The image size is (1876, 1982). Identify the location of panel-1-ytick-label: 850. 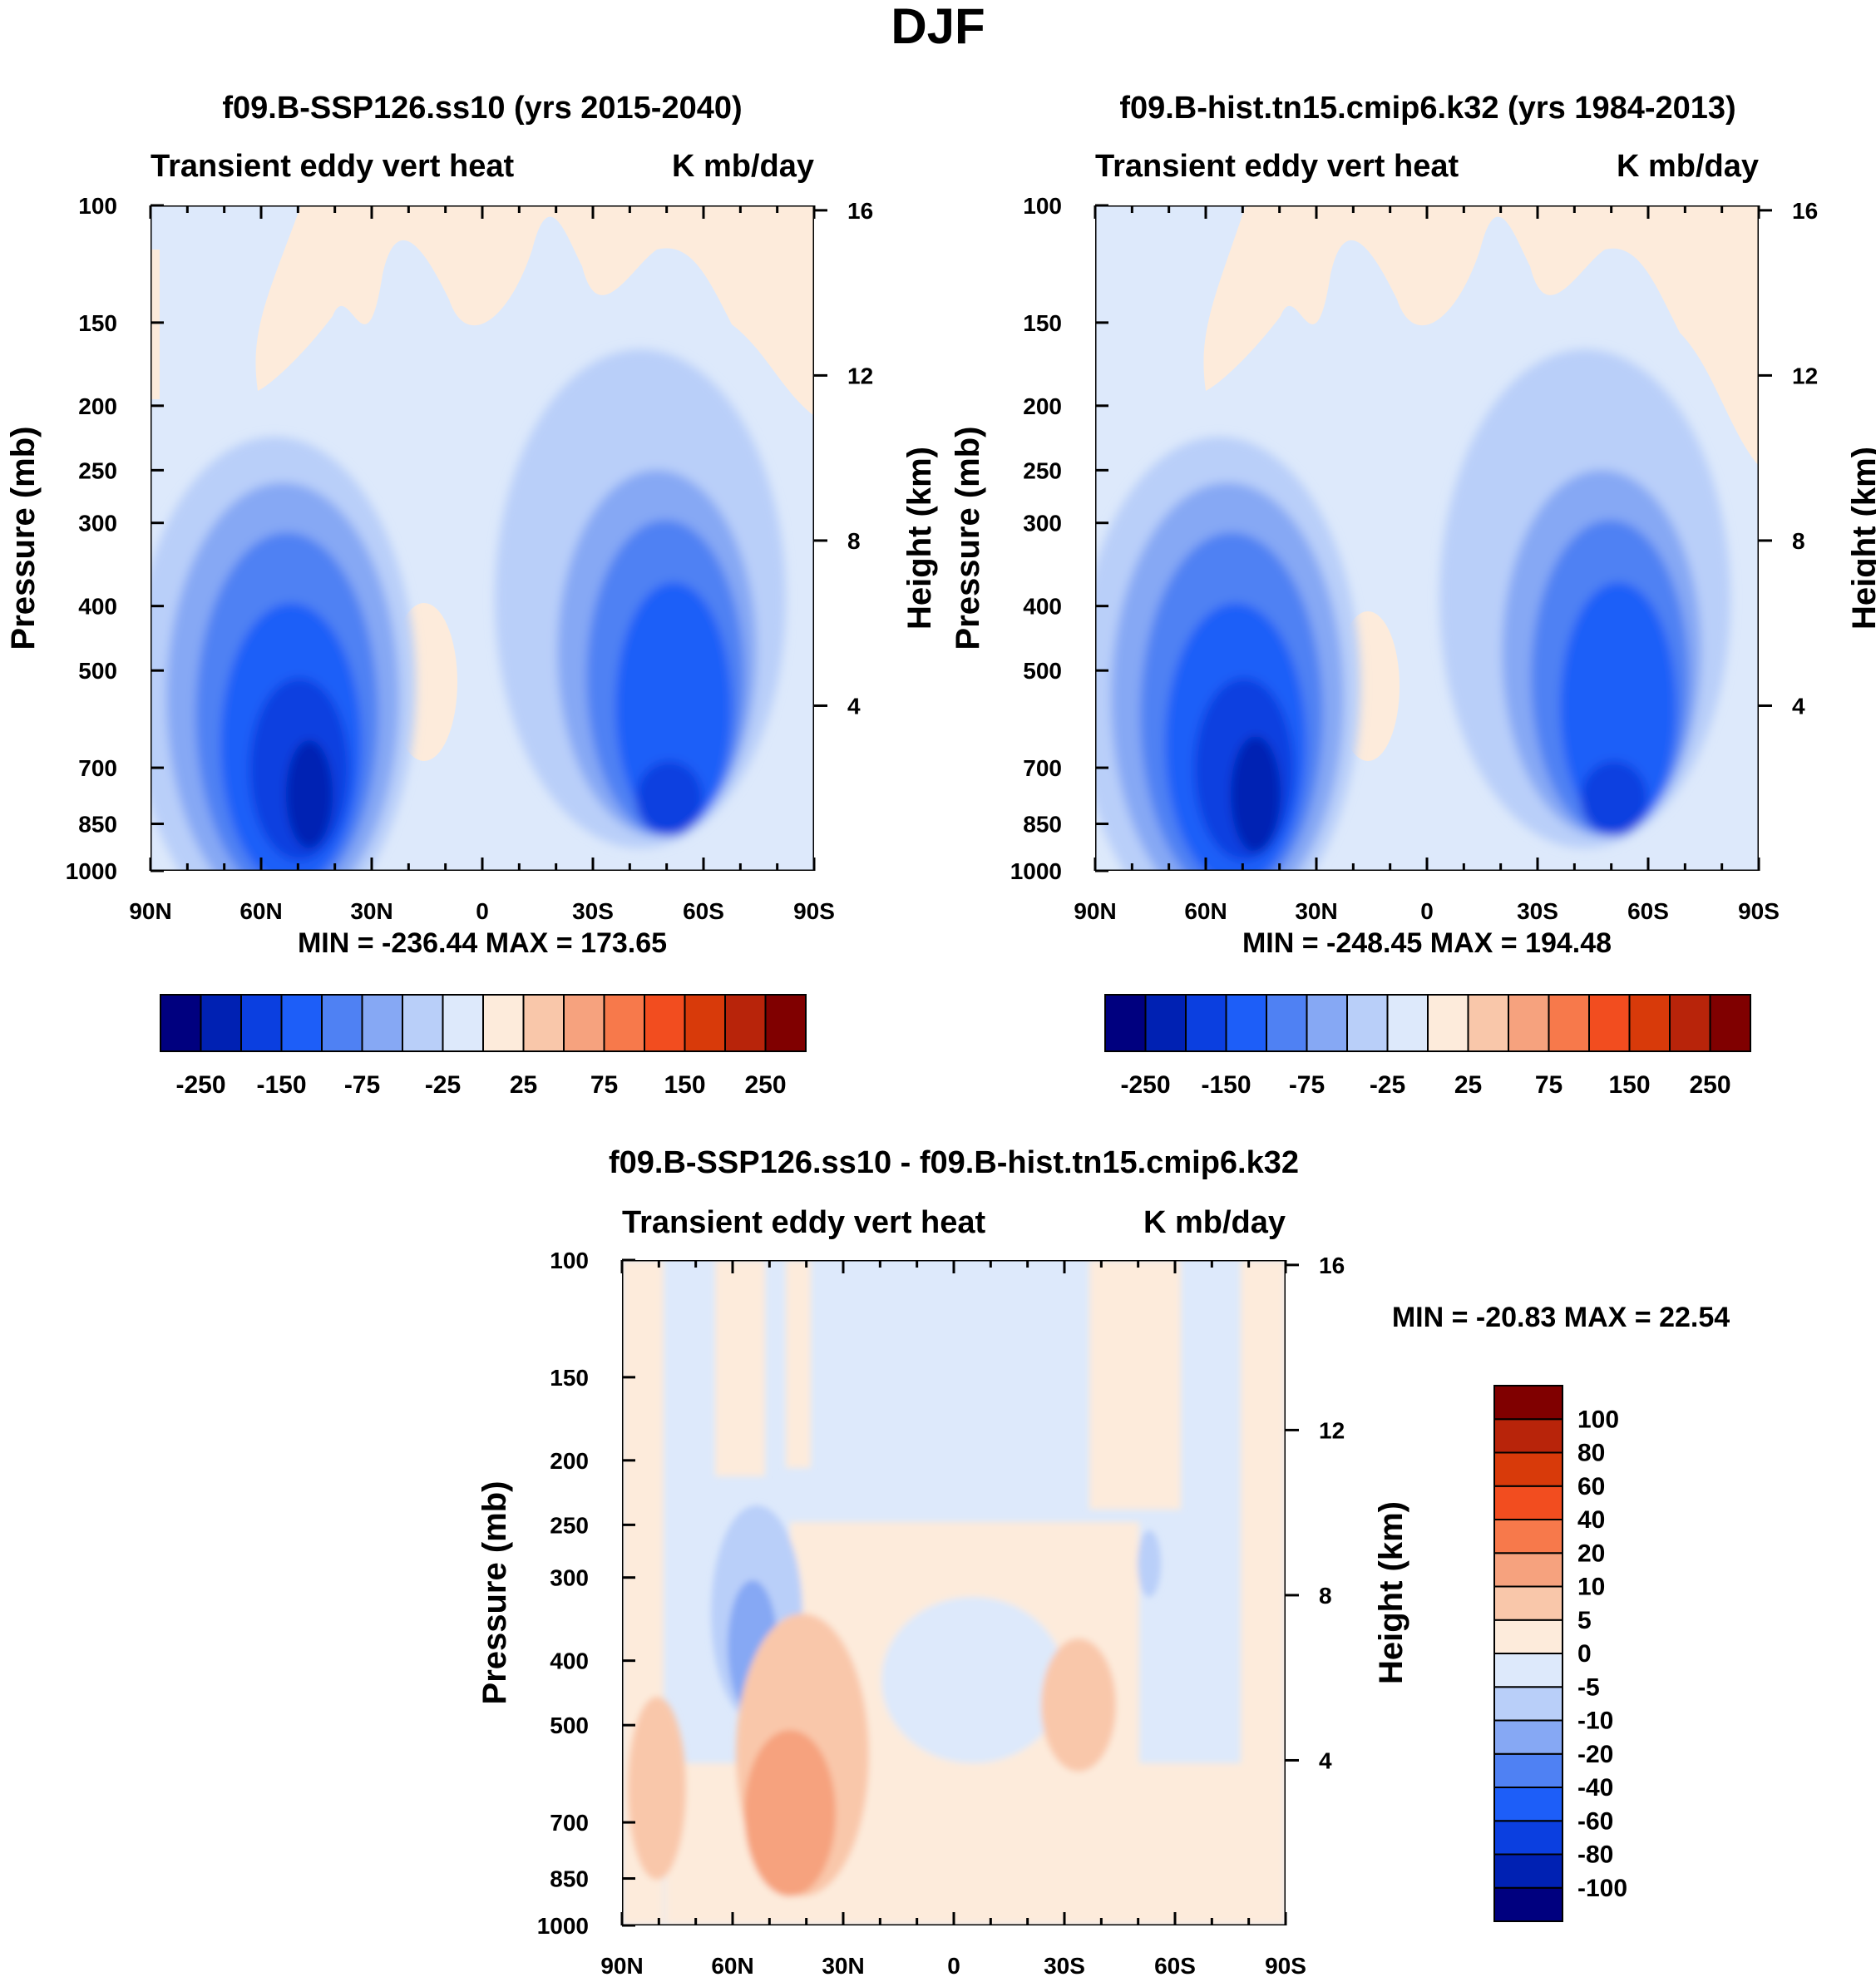
(97, 825).